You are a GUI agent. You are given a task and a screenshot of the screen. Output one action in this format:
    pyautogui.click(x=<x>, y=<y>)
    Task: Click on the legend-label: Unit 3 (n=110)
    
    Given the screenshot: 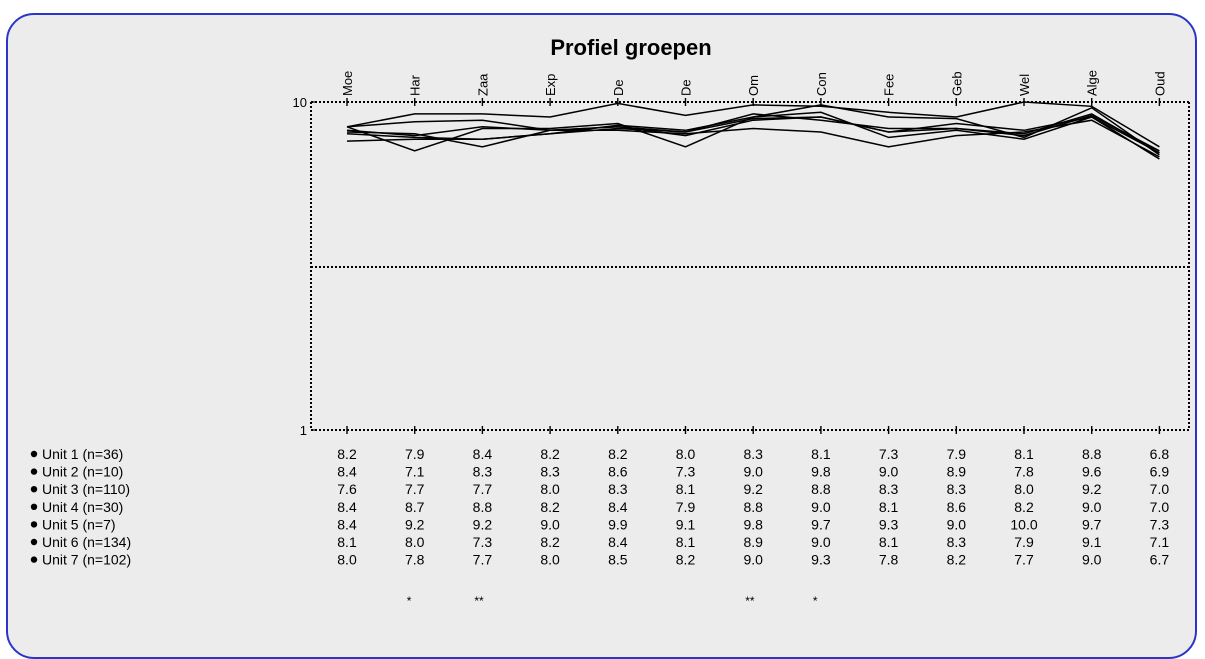 What is the action you would take?
    pyautogui.click(x=86, y=489)
    